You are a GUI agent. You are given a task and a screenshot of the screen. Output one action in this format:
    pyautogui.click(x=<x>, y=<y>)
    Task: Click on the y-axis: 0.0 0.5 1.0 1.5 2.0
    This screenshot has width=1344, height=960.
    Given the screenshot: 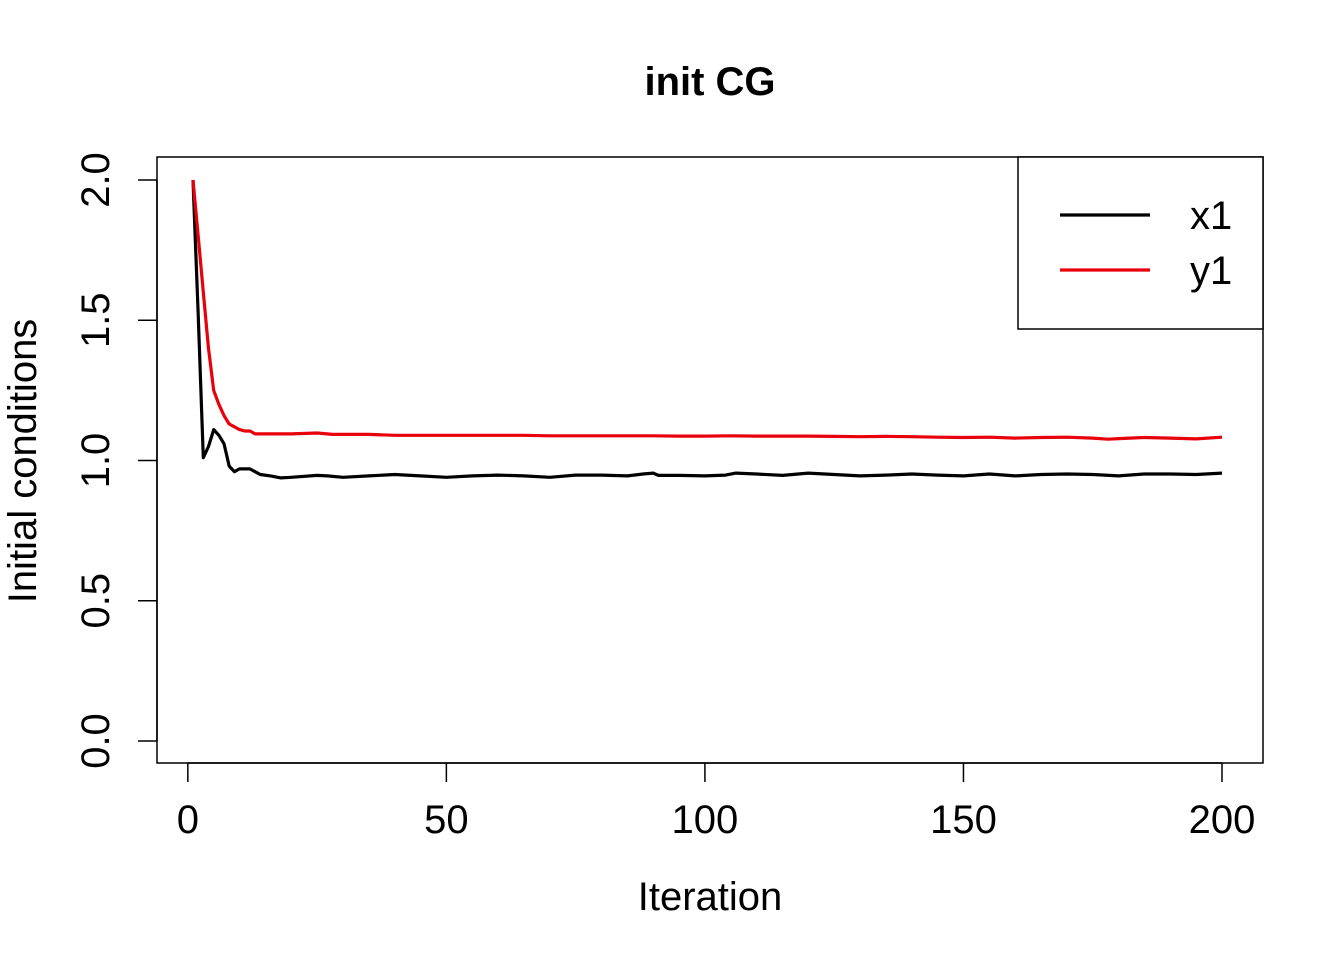 What is the action you would take?
    pyautogui.click(x=116, y=460)
    